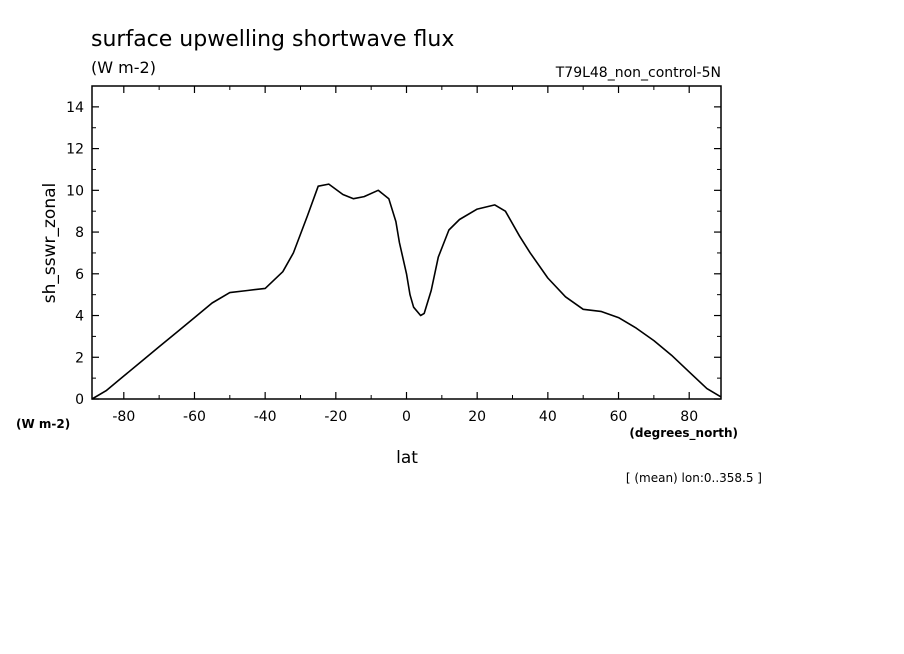  What do you see at coordinates (79, 358) in the screenshot?
I see `y-tick-label: 2` at bounding box center [79, 358].